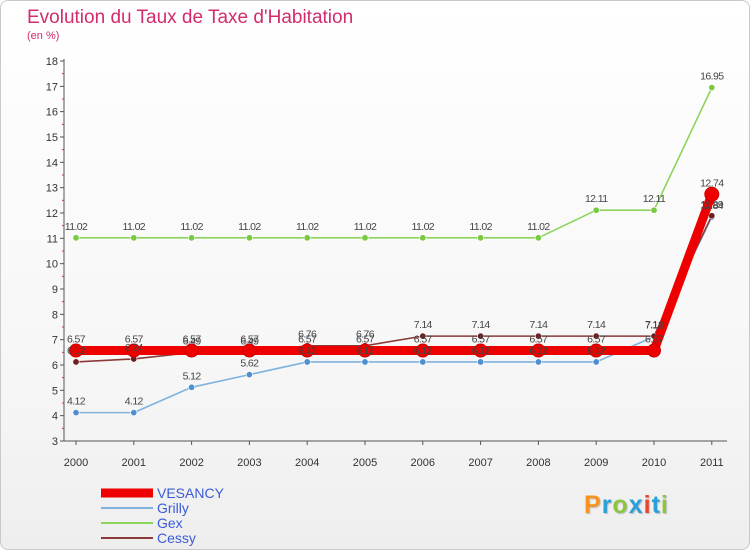 Image resolution: width=750 pixels, height=550 pixels. What do you see at coordinates (596, 463) in the screenshot?
I see `x-tick-label: 2009` at bounding box center [596, 463].